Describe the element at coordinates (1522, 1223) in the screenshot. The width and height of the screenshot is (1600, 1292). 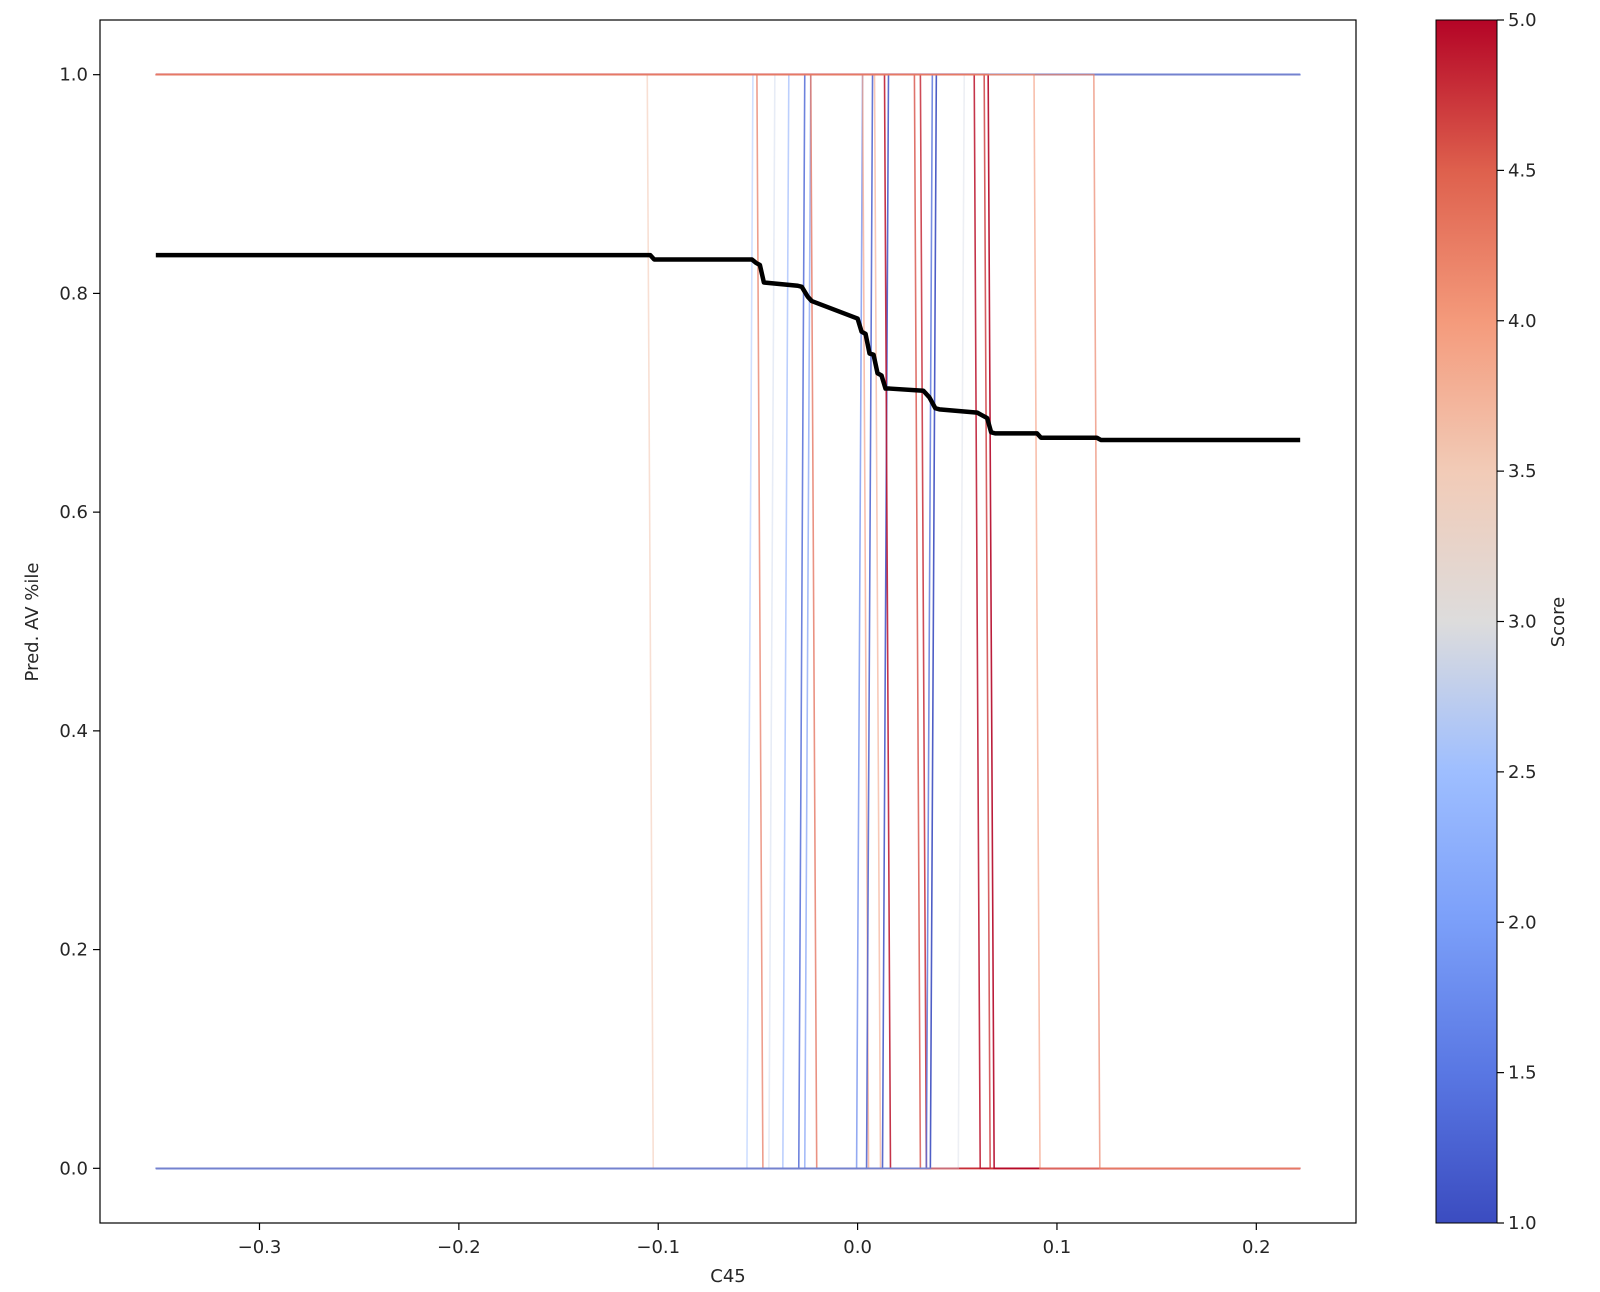
I see `colorbar-tick-label: 1.0` at that location.